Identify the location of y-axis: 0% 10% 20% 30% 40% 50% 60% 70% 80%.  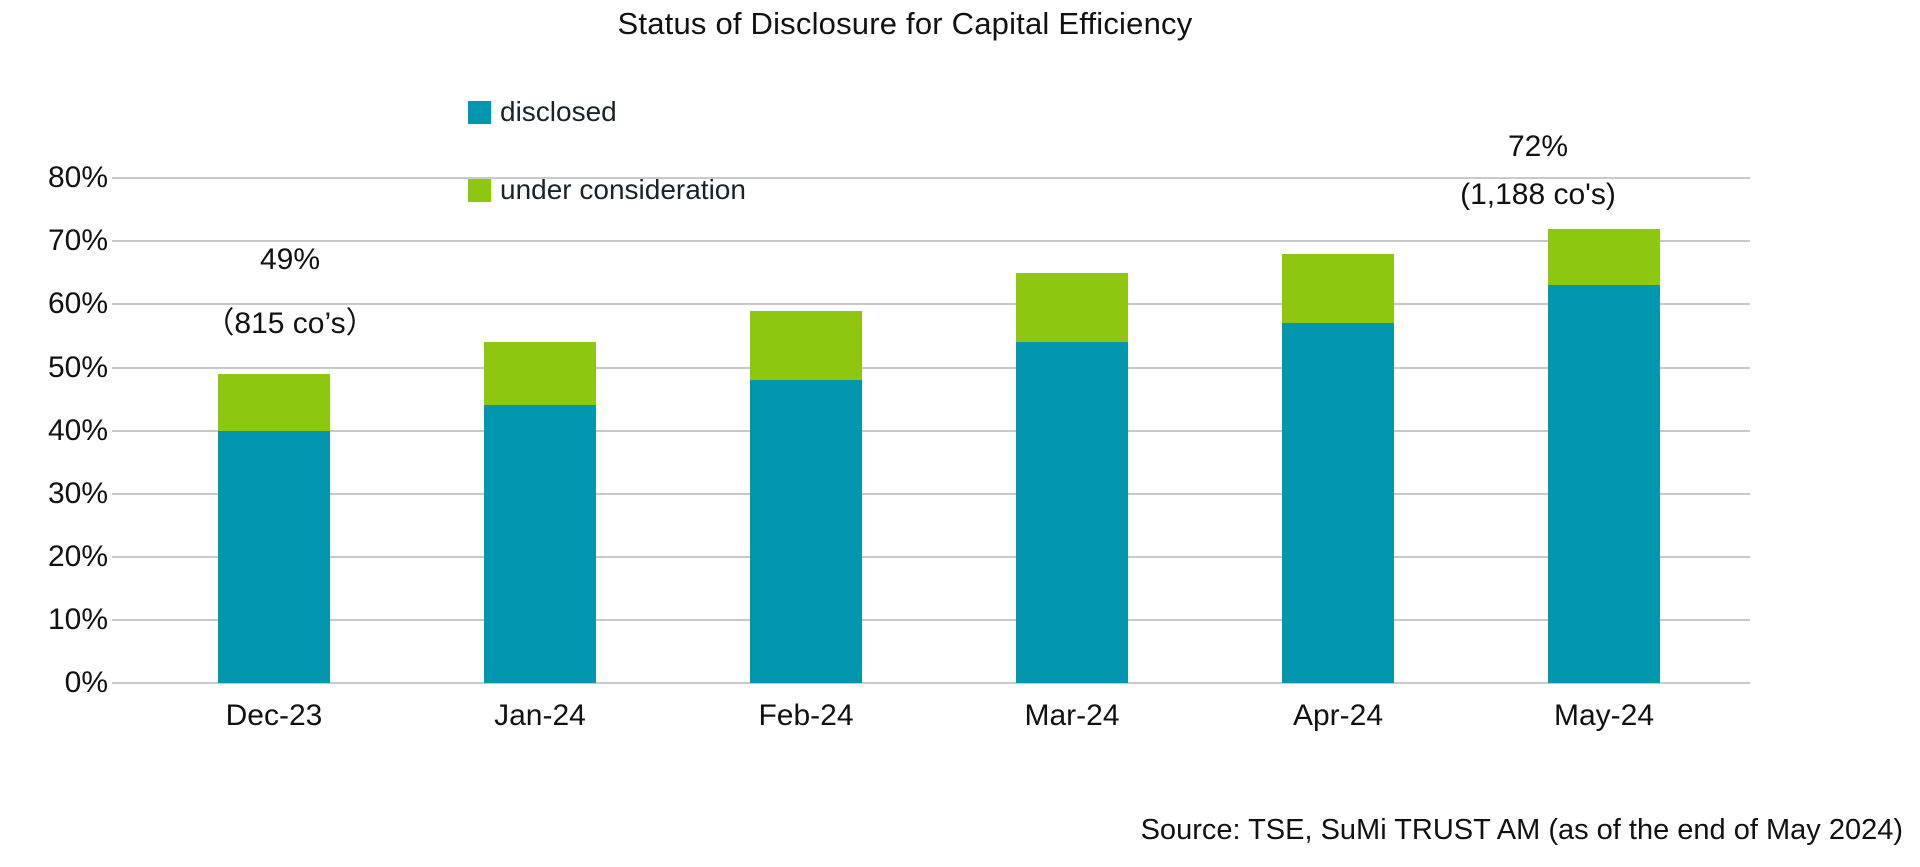
(64, 433).